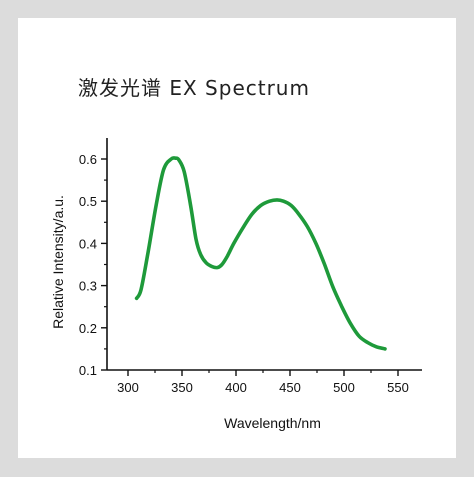 This screenshot has height=477, width=474. I want to click on x-tick-label: 350, so click(182, 387).